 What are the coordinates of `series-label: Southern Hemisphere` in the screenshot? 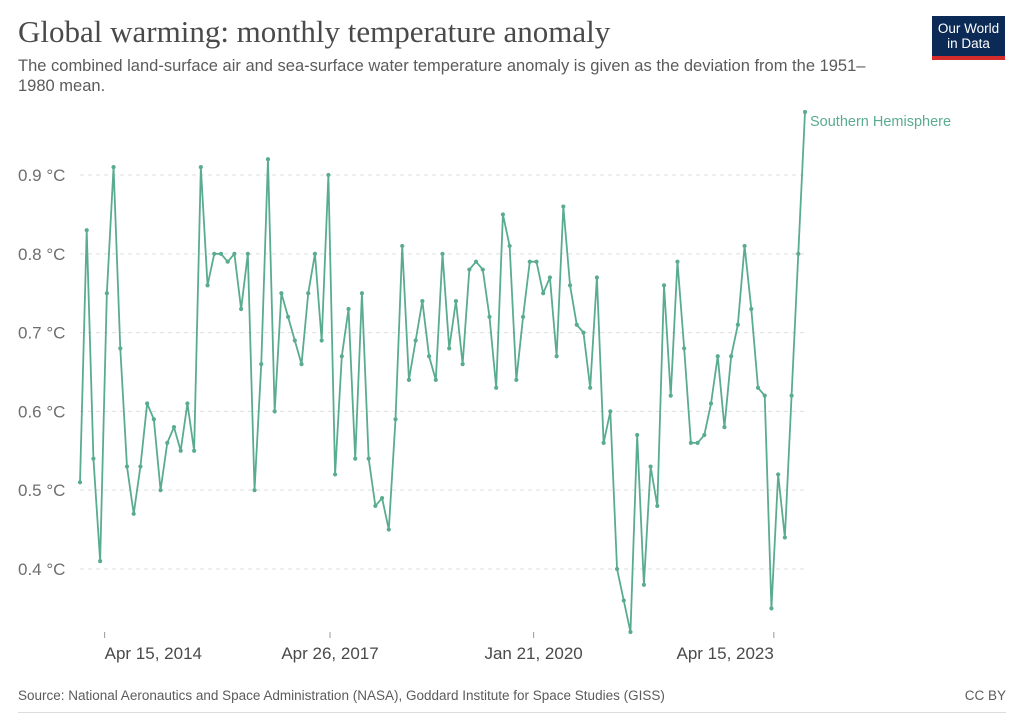 It's located at (880, 122).